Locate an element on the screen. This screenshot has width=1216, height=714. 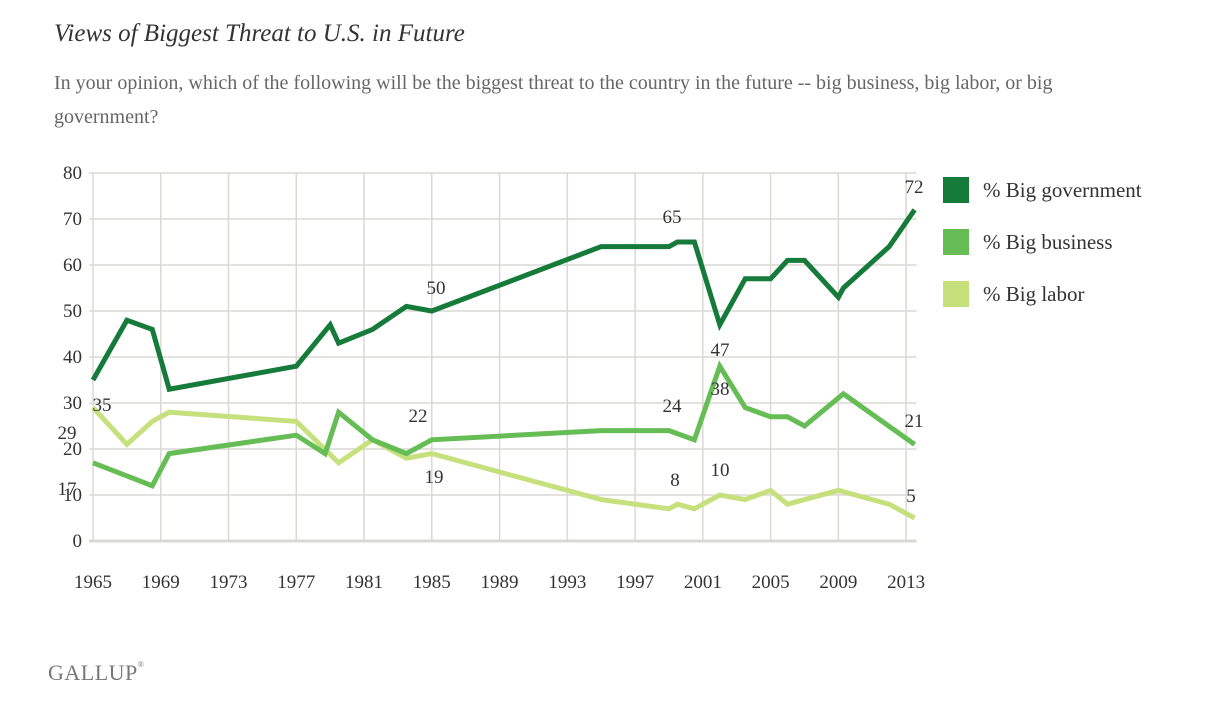
y-tick-label: 60 is located at coordinates (72, 265).